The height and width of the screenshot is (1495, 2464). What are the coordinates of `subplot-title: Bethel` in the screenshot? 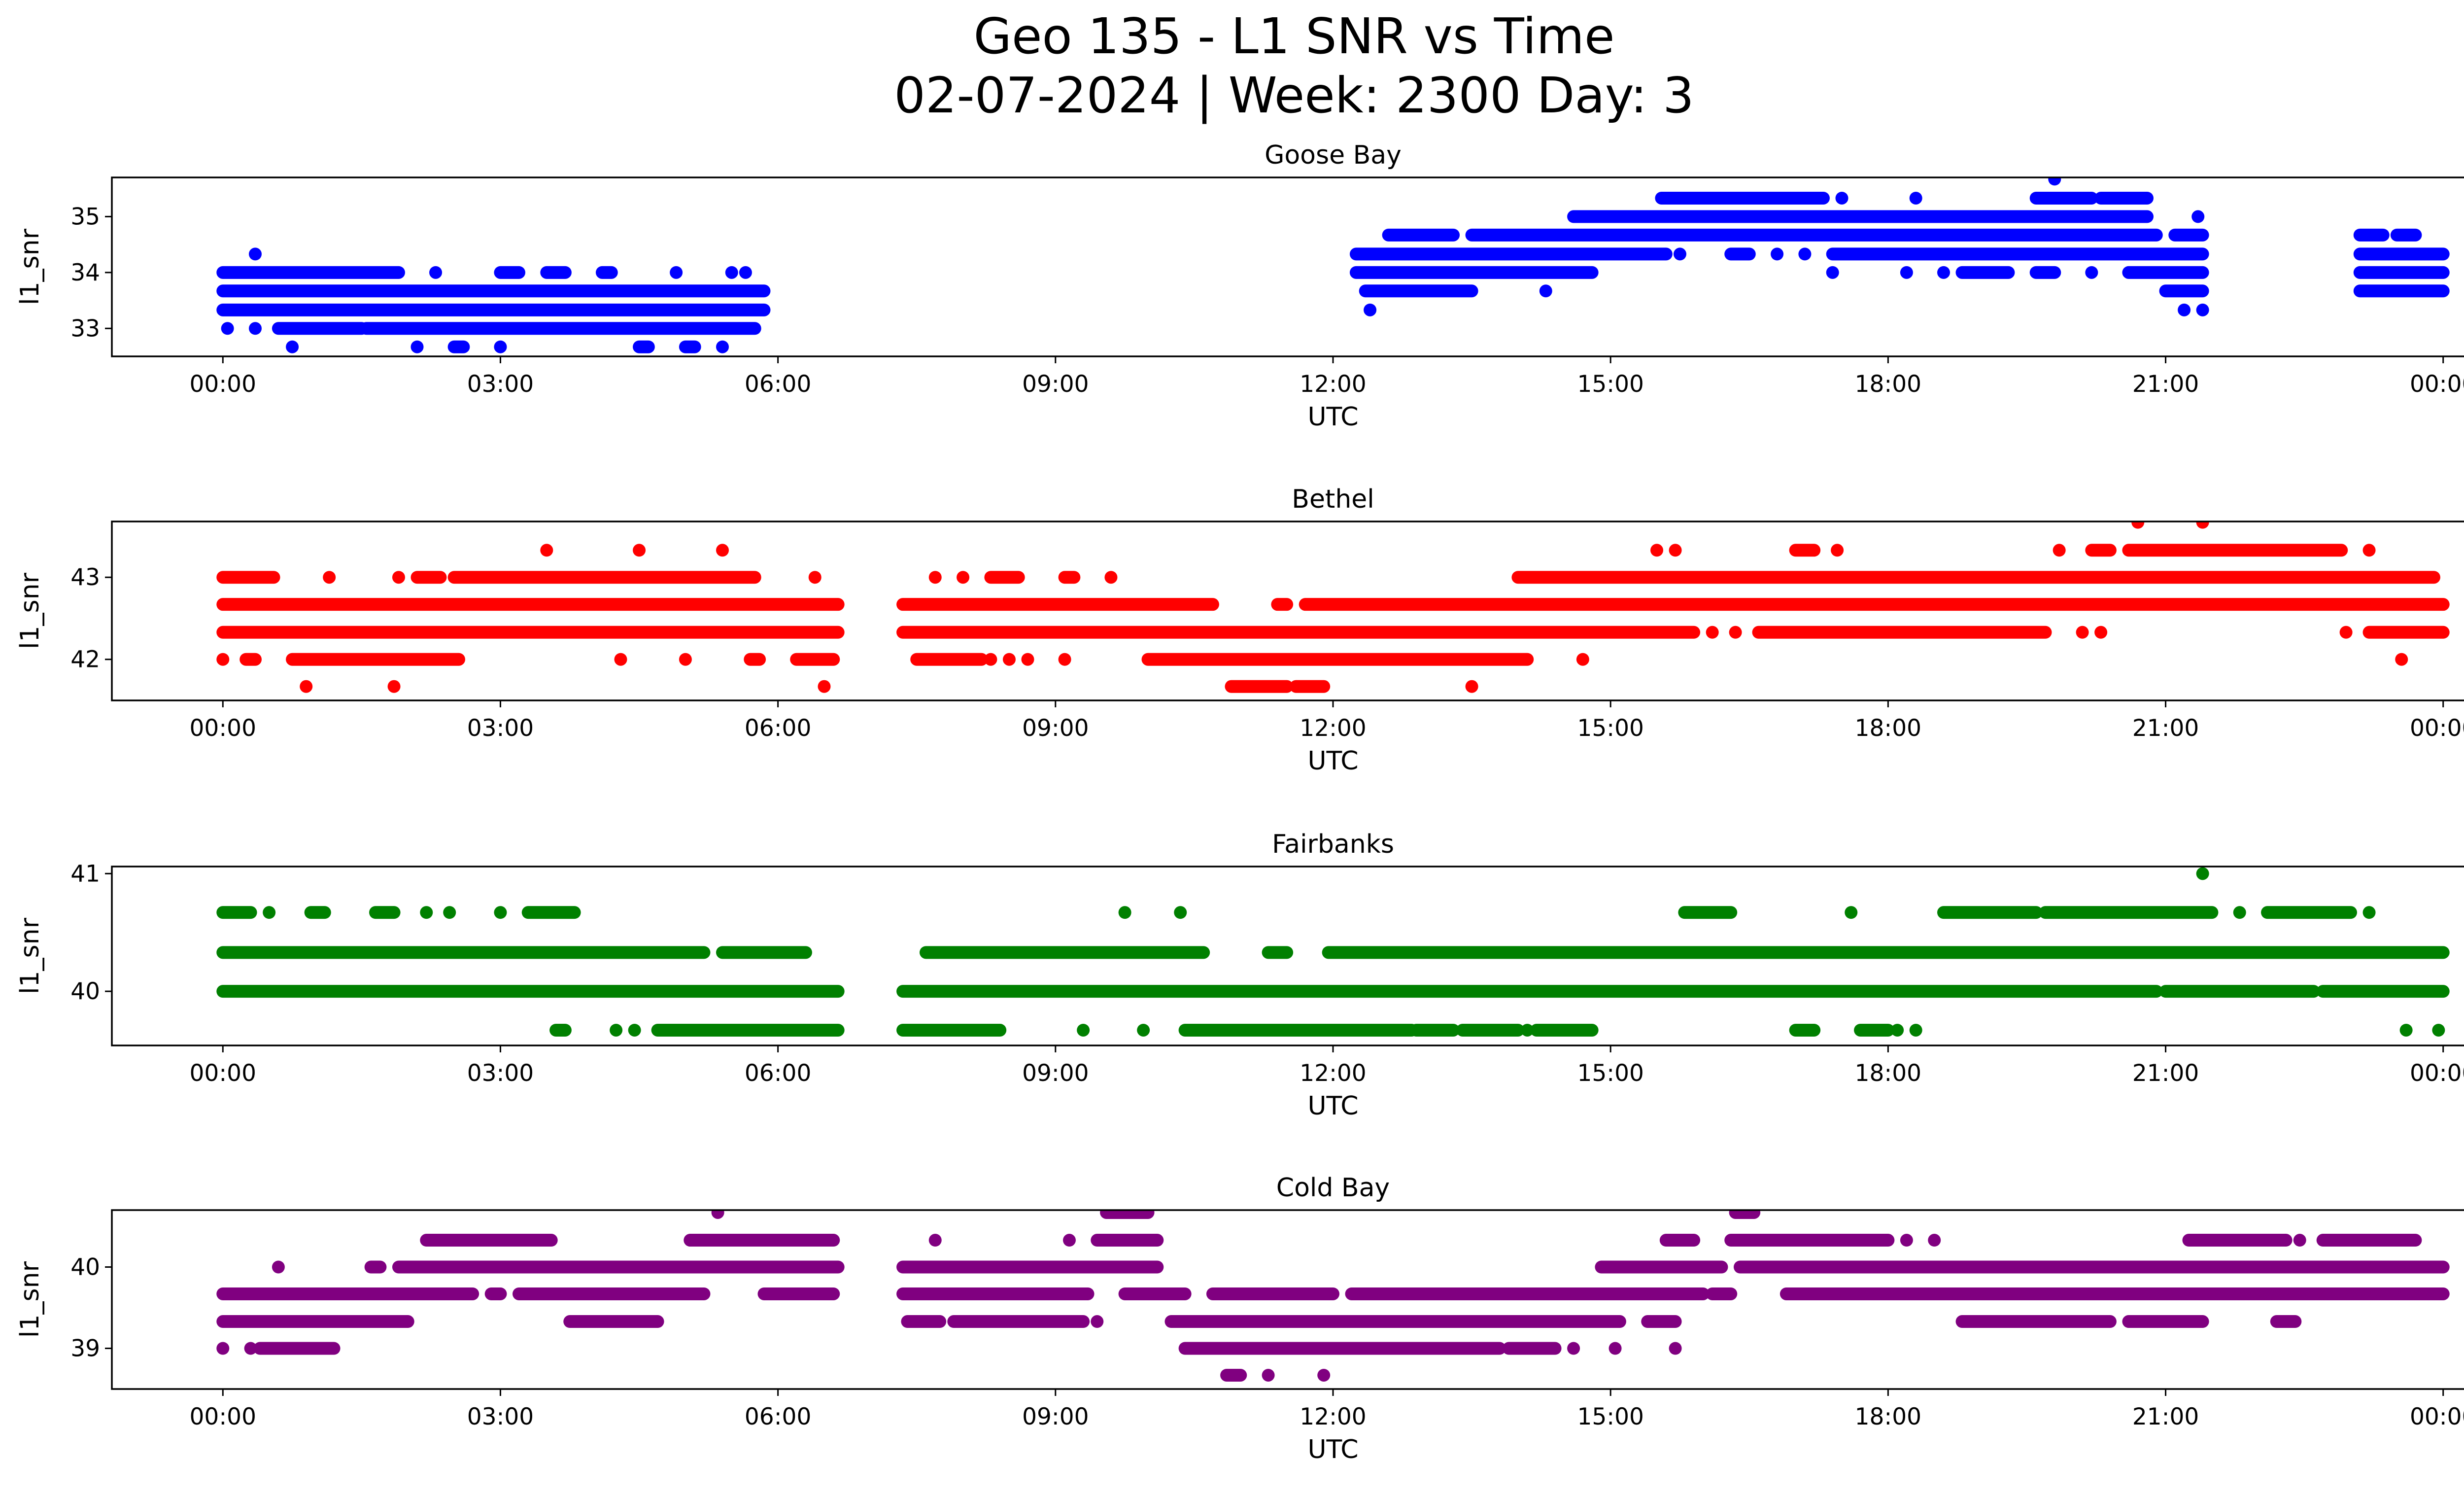 It's located at (1333, 499).